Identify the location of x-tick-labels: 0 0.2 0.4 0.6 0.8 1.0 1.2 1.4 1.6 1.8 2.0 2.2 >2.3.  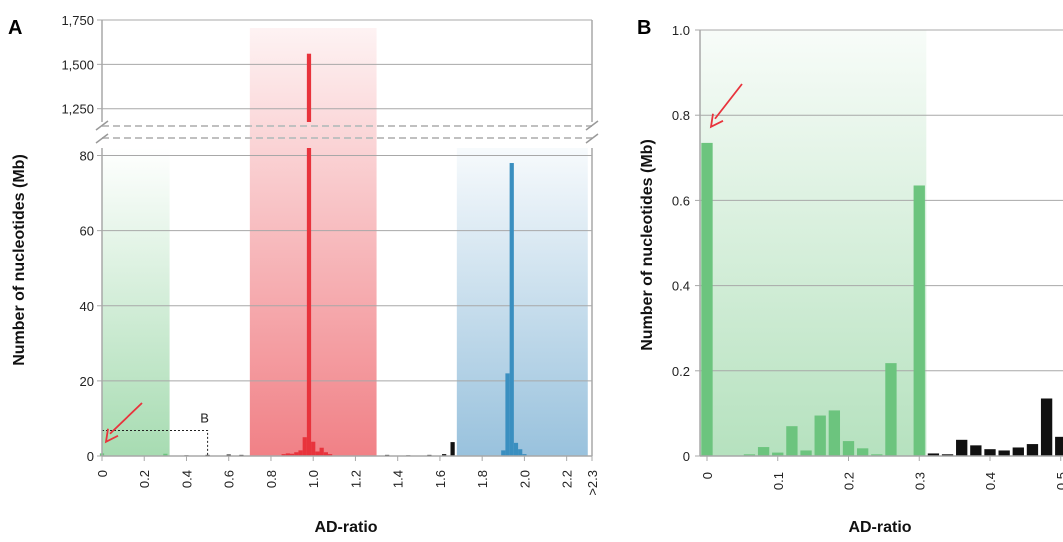
(347, 483).